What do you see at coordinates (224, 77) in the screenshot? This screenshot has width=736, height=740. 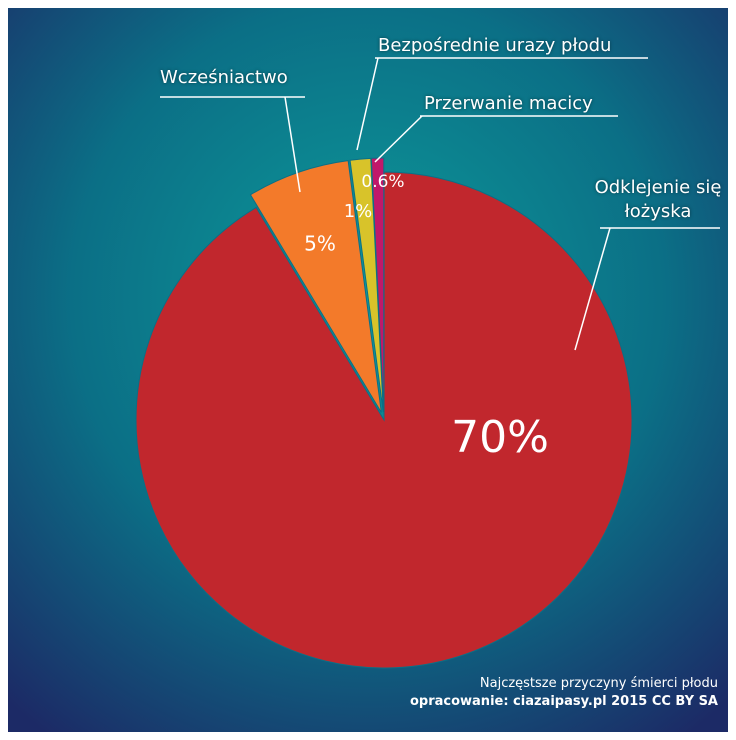 I see `category-label: Wcześniactwo` at bounding box center [224, 77].